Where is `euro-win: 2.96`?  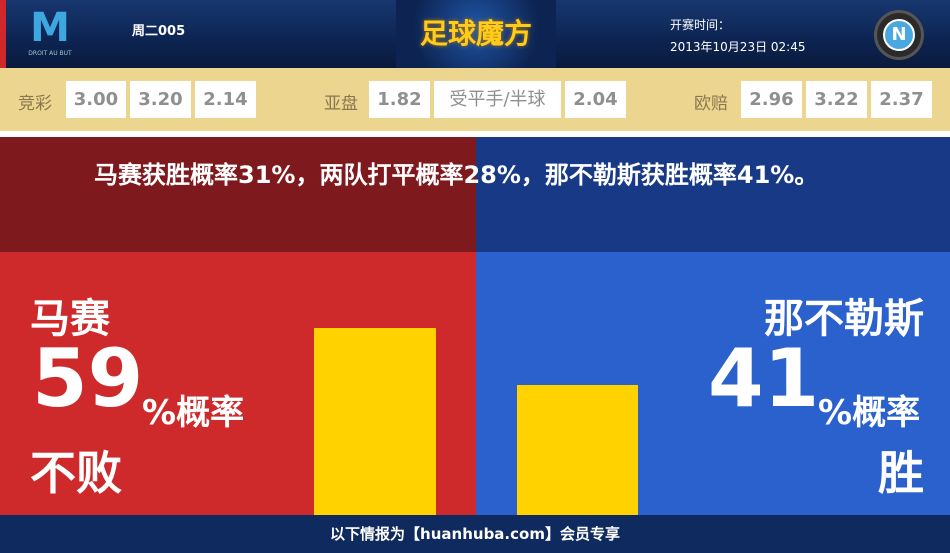 euro-win: 2.96 is located at coordinates (771, 99).